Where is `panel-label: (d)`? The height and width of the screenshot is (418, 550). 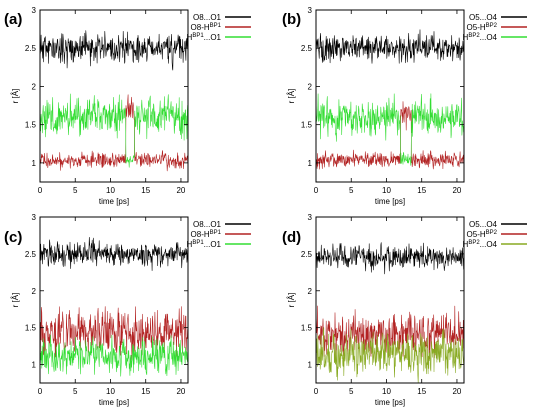 panel-label: (d) is located at coordinates (291, 237).